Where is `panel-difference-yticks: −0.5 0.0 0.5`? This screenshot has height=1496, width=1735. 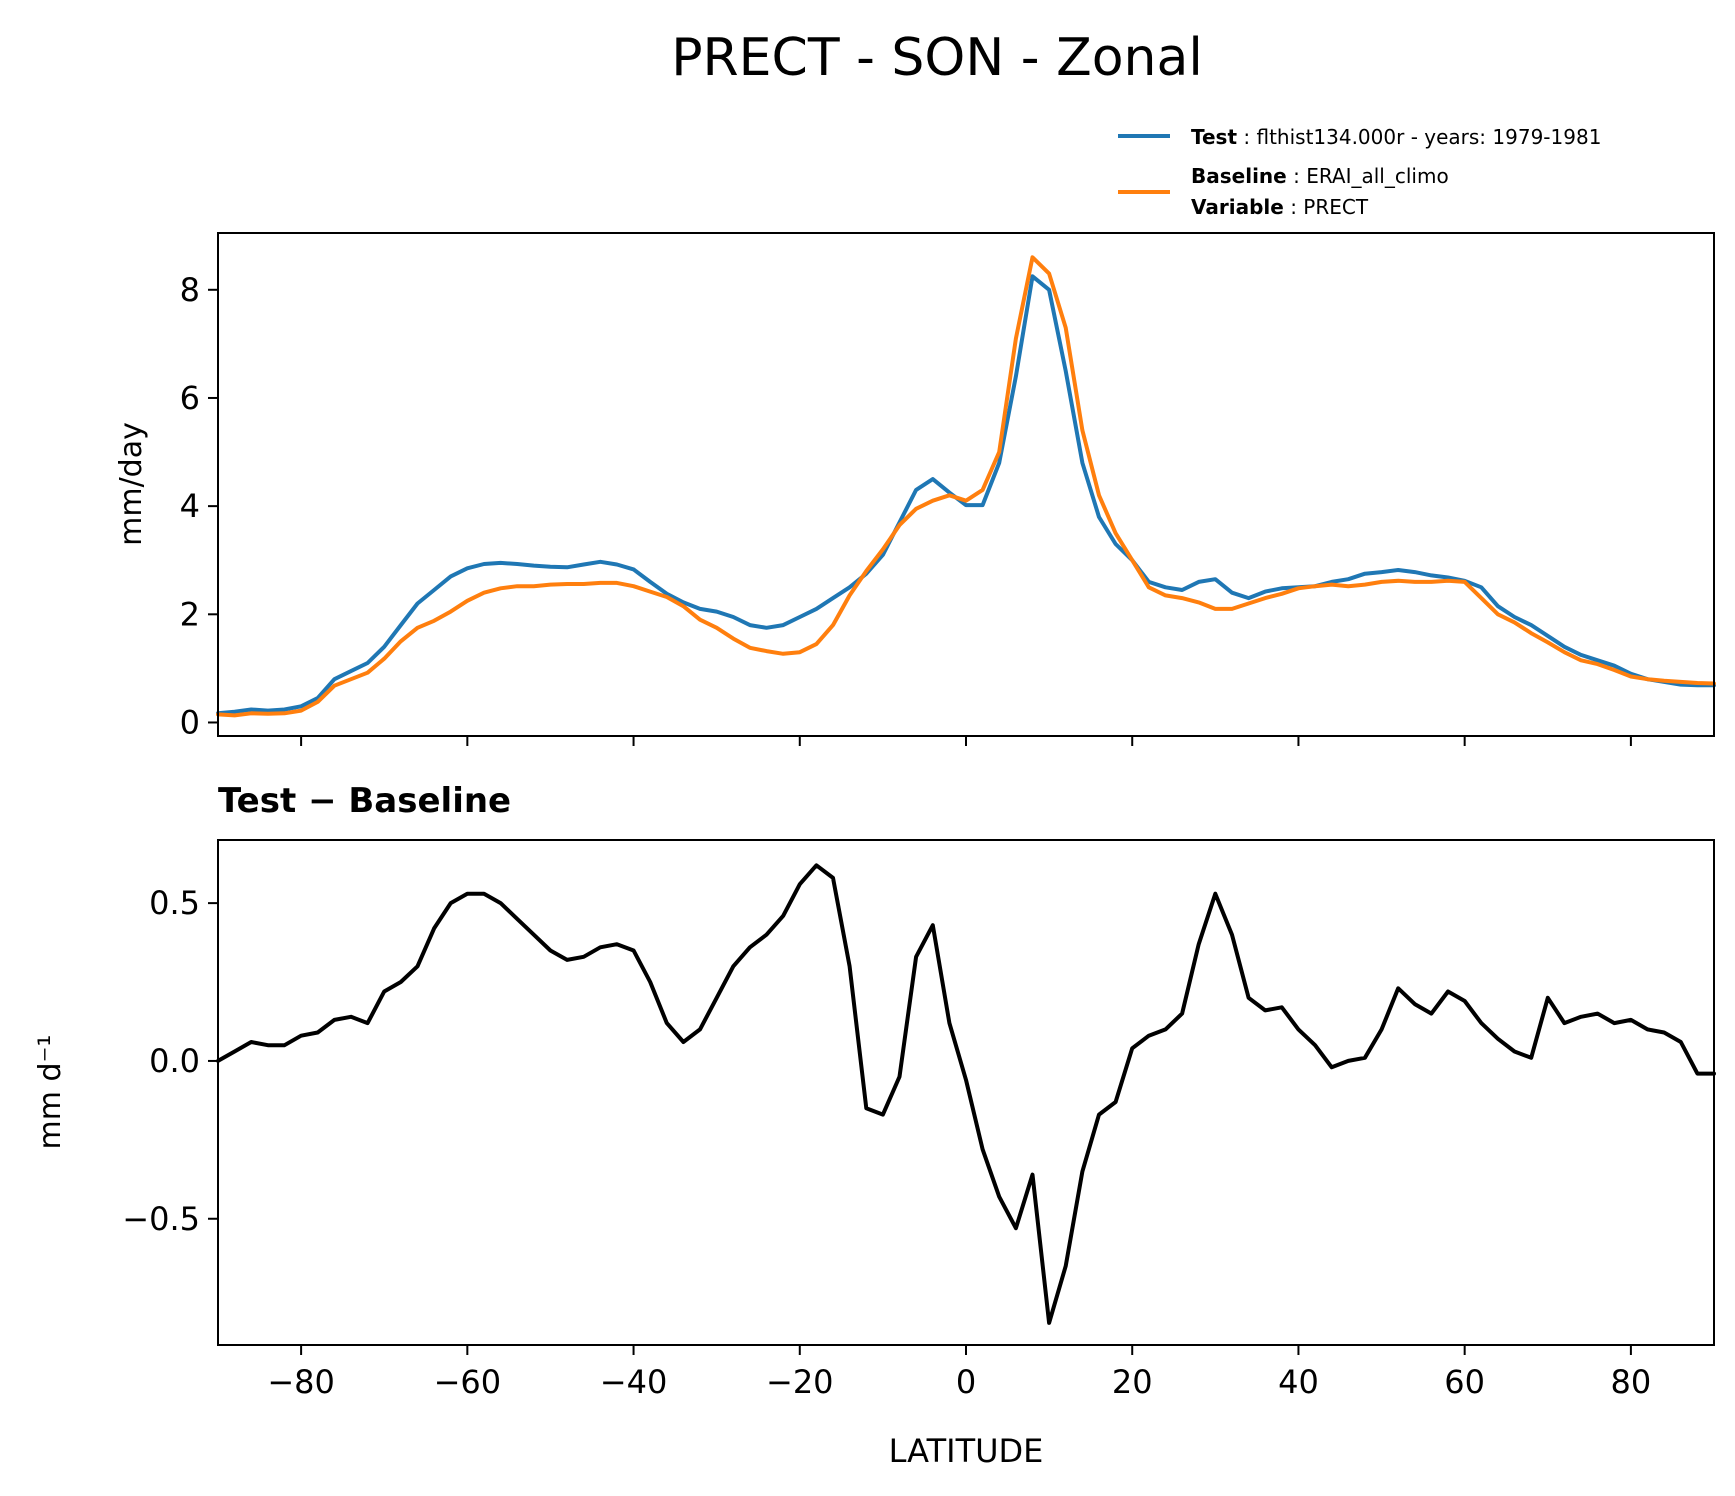
panel-difference-yticks: −0.5 0.0 0.5 is located at coordinates (170, 1061).